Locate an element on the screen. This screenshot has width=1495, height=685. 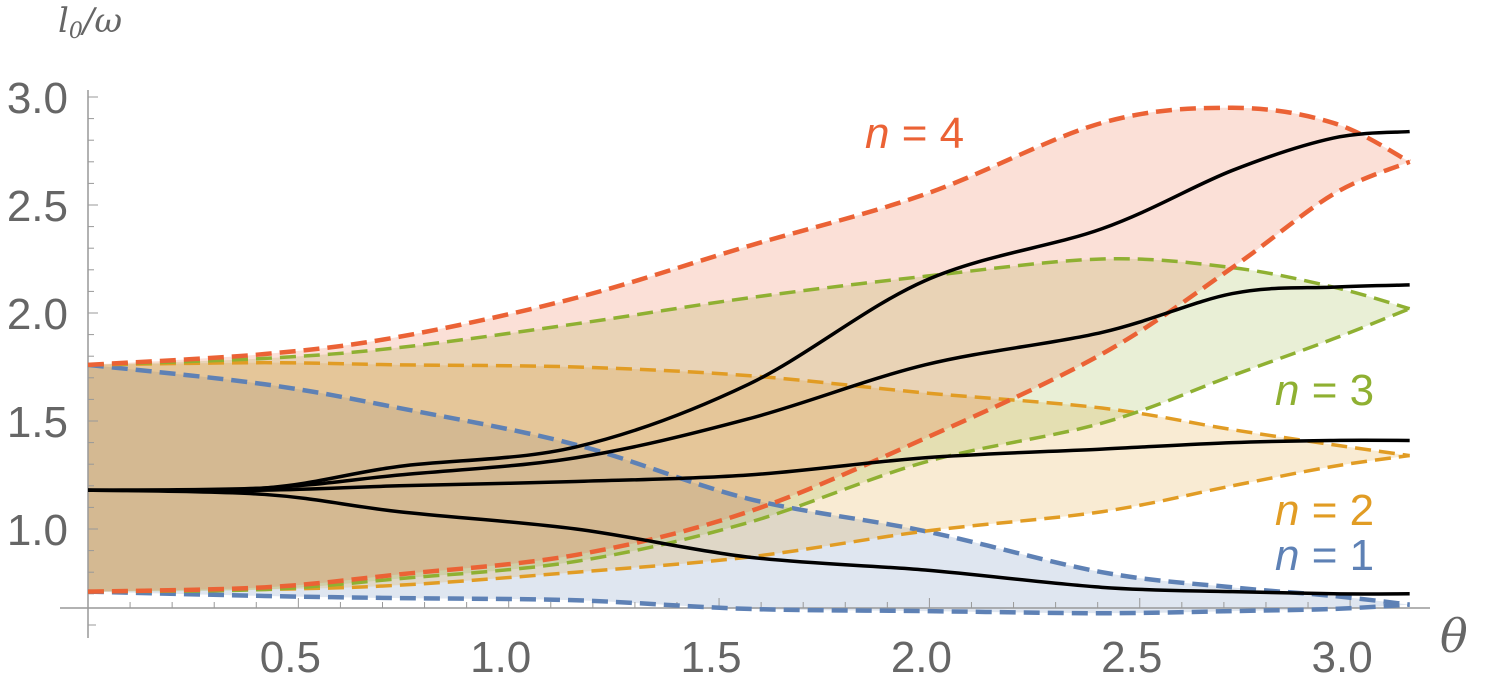
band-upper-n2 is located at coordinates (748, 409).